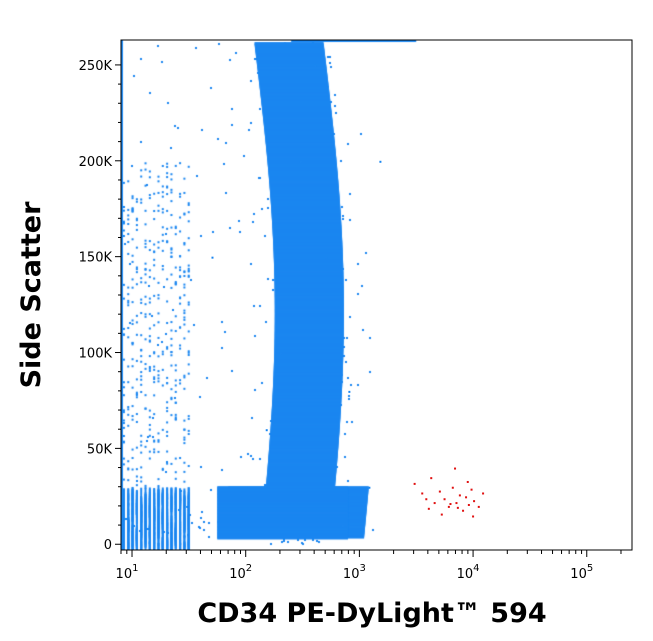 The width and height of the screenshot is (653, 641). Describe the element at coordinates (100, 449) in the screenshot. I see `y-tick-label: 50K` at that location.